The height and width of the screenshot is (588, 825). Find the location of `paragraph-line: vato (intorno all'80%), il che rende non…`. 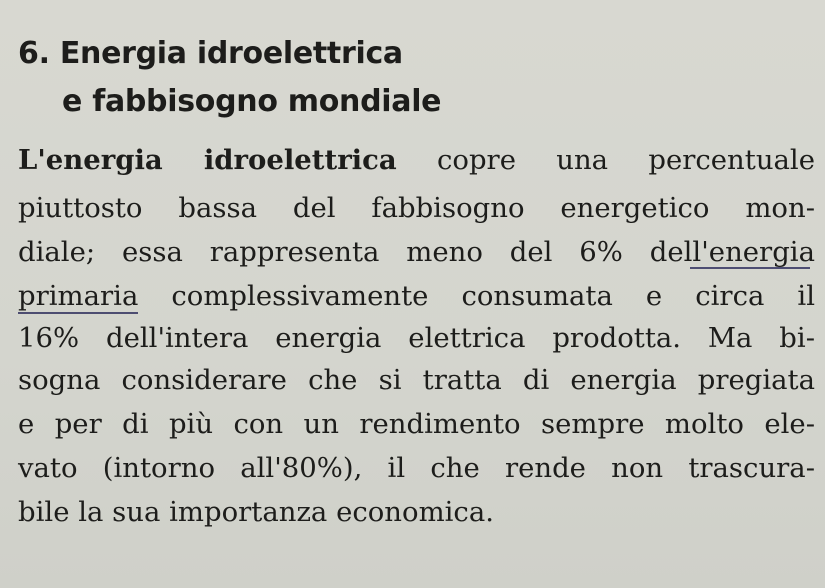

paragraph-line: vato (intorno all'80%), il che rende non… is located at coordinates (416, 468).